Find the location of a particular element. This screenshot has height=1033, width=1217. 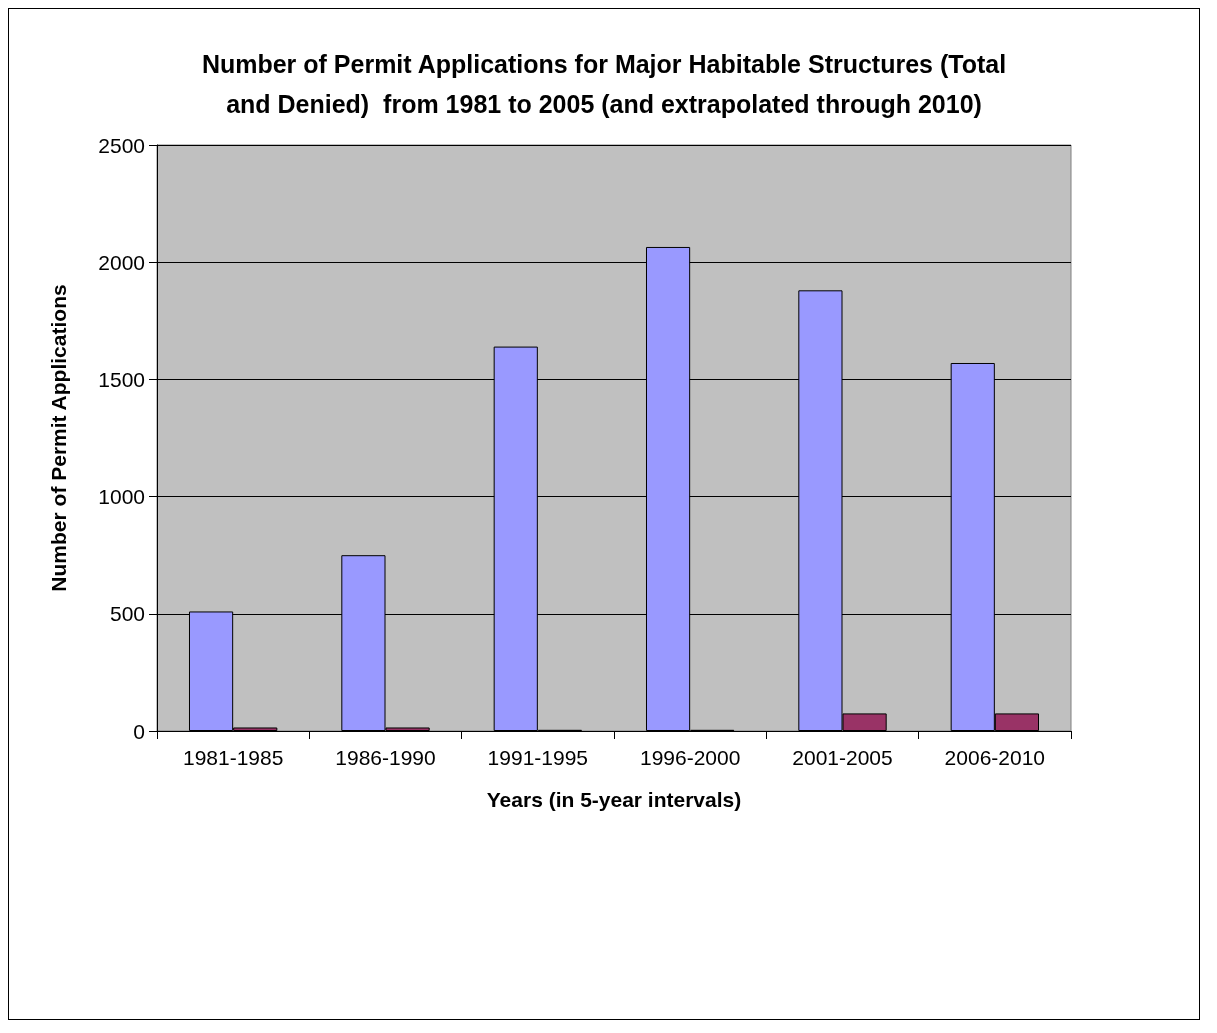

x-tick-label: 2006-2010 is located at coordinates (995, 757).